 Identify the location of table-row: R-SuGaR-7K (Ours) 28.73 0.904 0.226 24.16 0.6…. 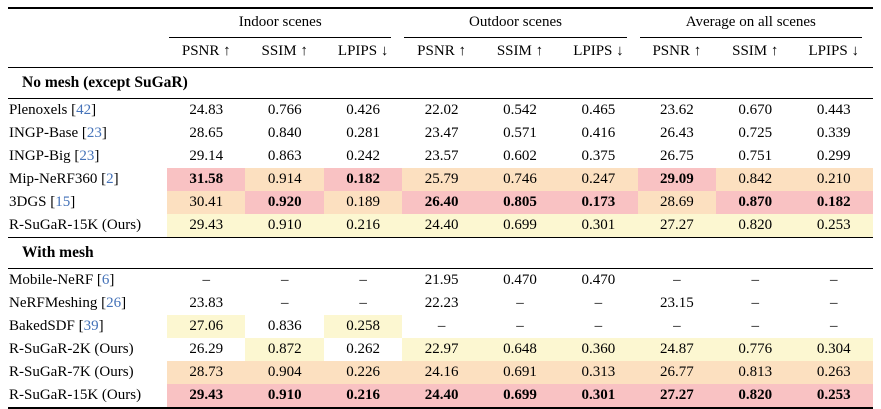
(440, 372).